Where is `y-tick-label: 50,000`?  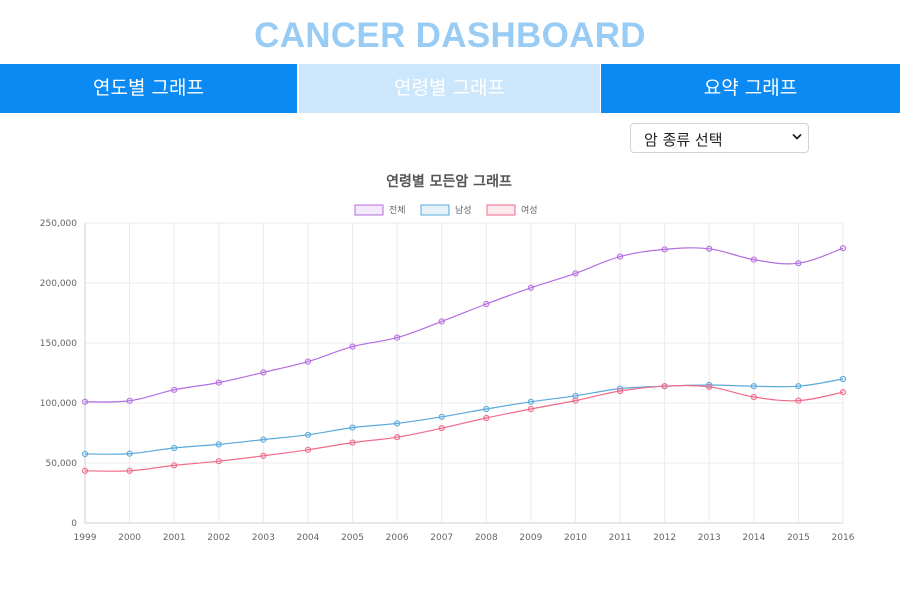 y-tick-label: 50,000 is located at coordinates (62, 464).